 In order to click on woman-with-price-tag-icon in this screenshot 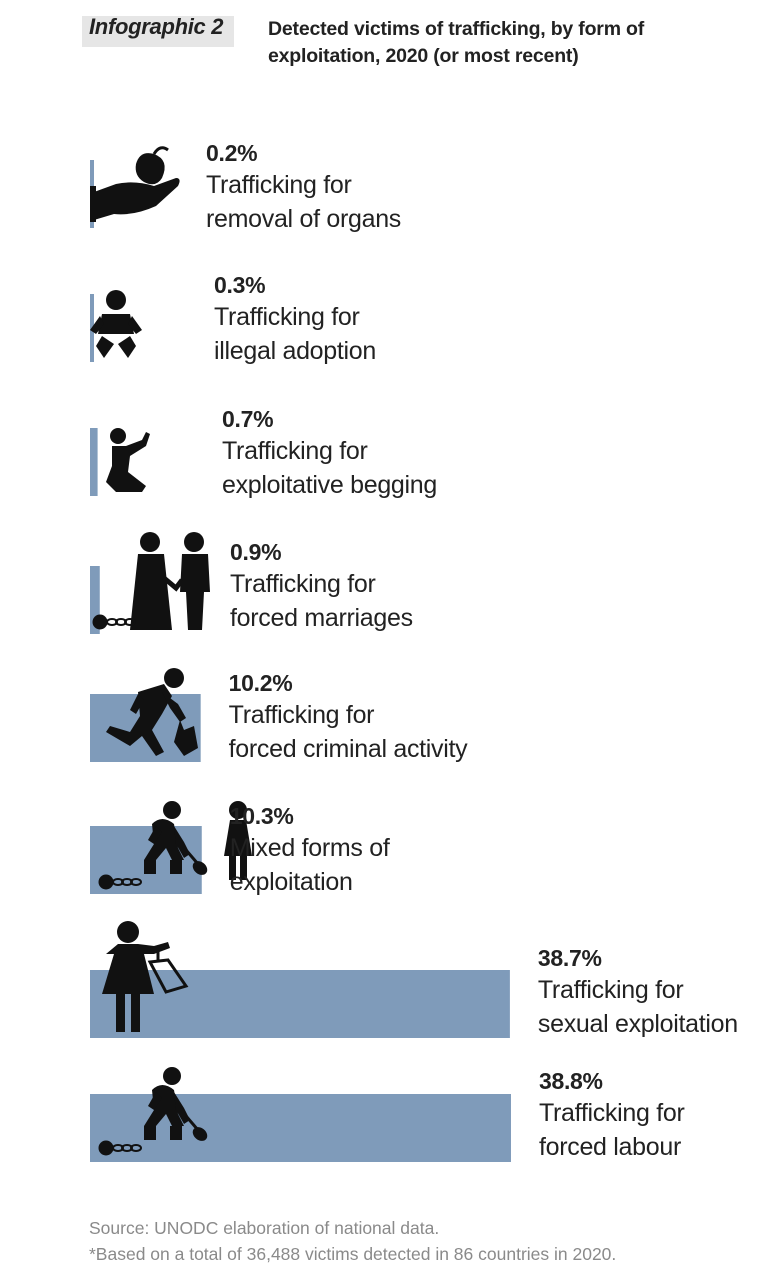, I will do `click(145, 976)`.